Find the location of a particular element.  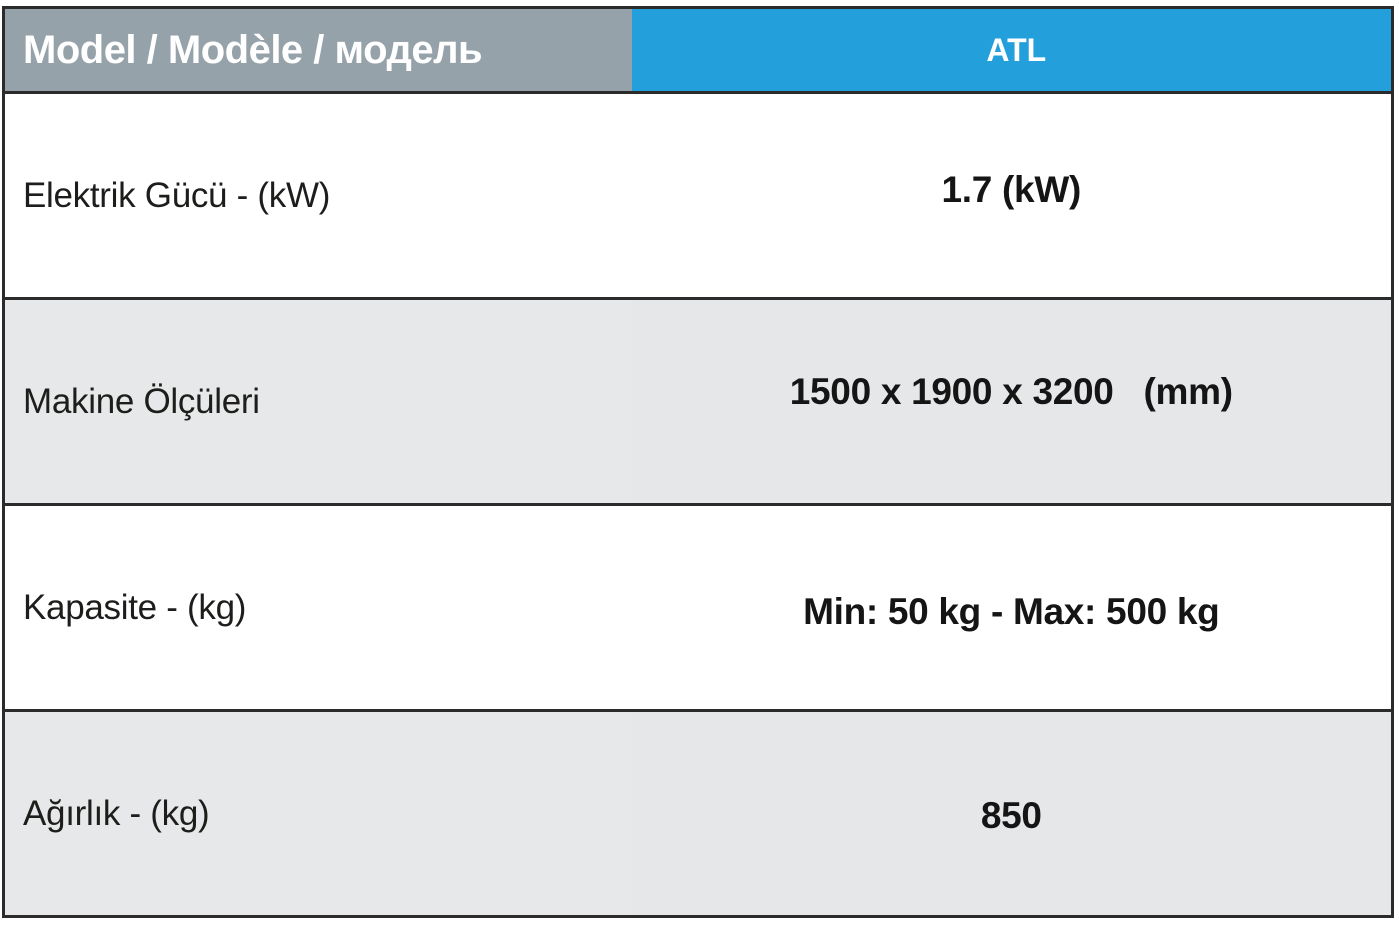

table-header-row: Model / Modèle / модель ATL is located at coordinates (698, 50).